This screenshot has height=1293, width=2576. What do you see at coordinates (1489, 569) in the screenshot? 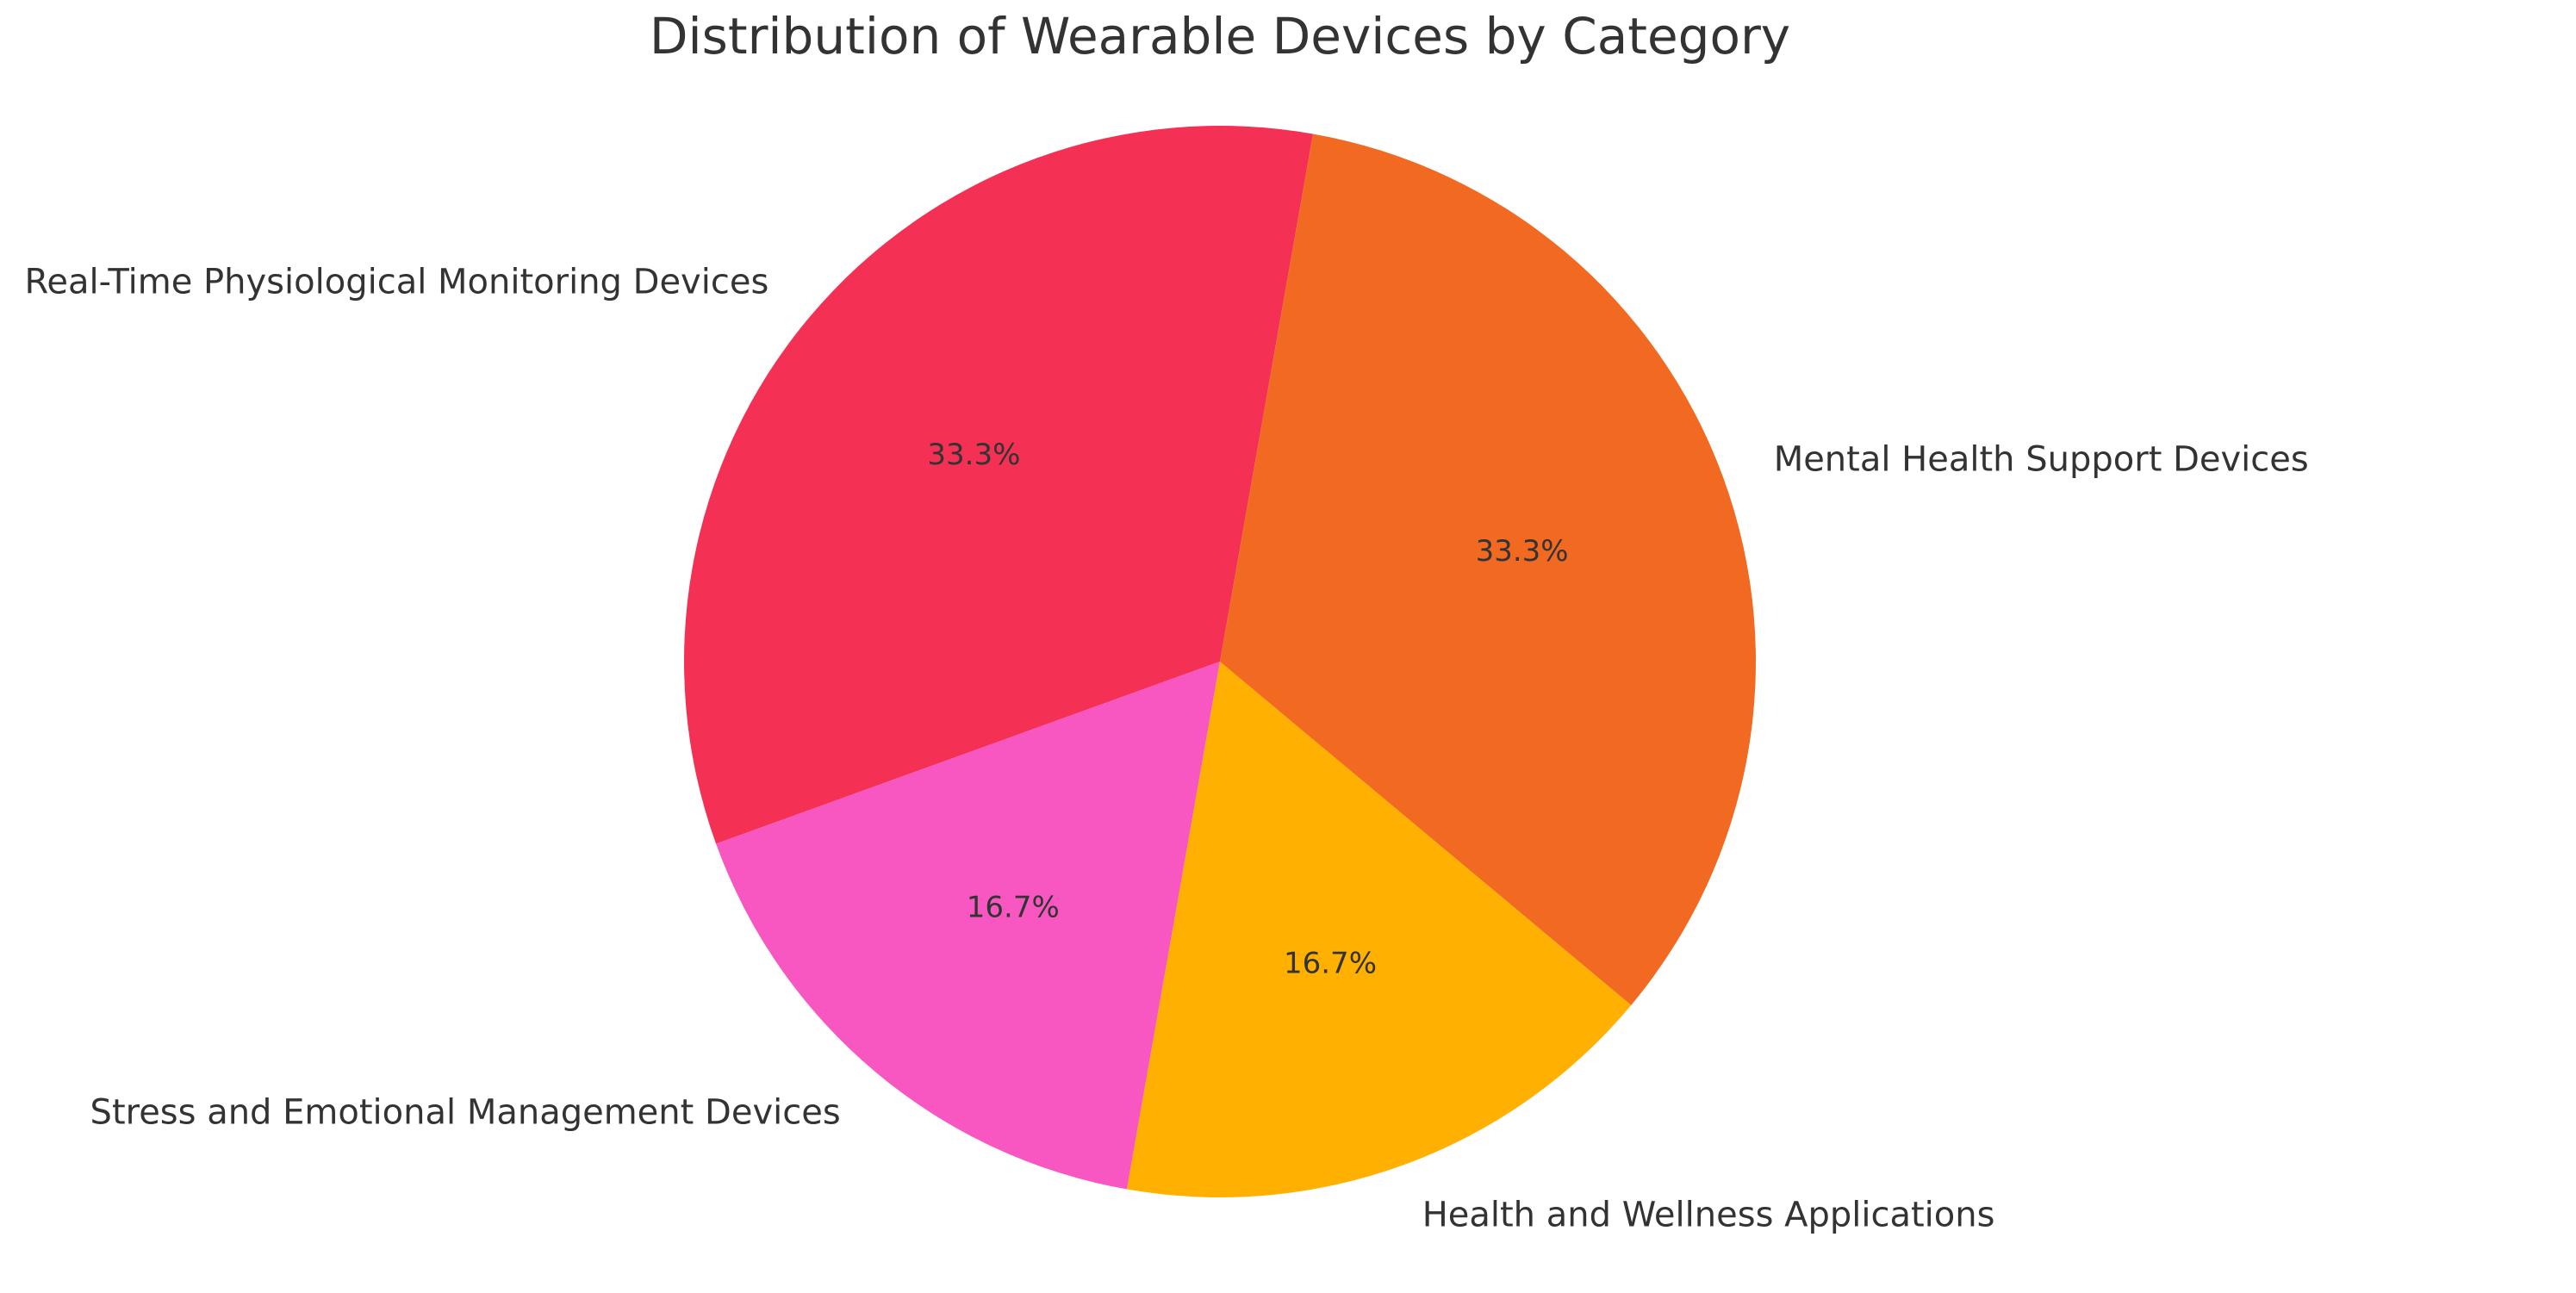
I see `pie-slice-mental-health-support-devices` at bounding box center [1489, 569].